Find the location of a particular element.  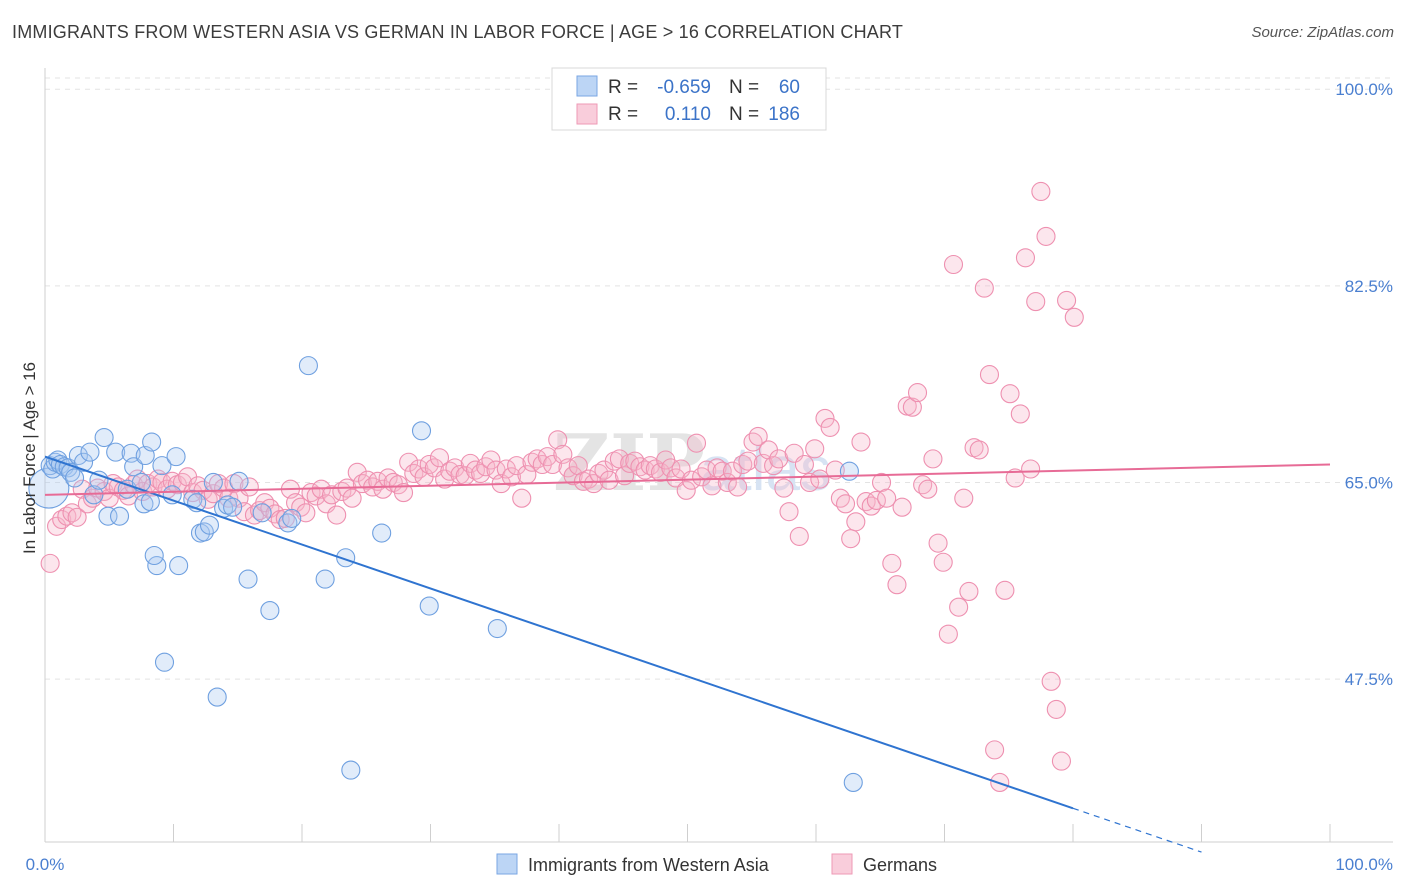

germans-trendline is located at coordinates (687, 479).